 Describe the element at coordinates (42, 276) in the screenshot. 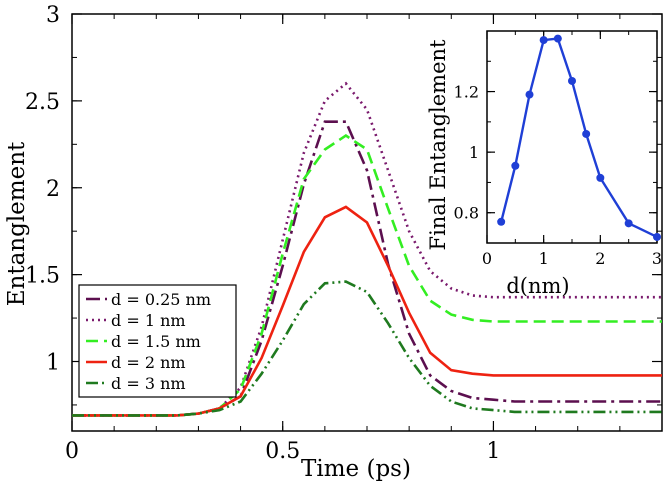

I see `main-y-tick-label: 1.5` at that location.